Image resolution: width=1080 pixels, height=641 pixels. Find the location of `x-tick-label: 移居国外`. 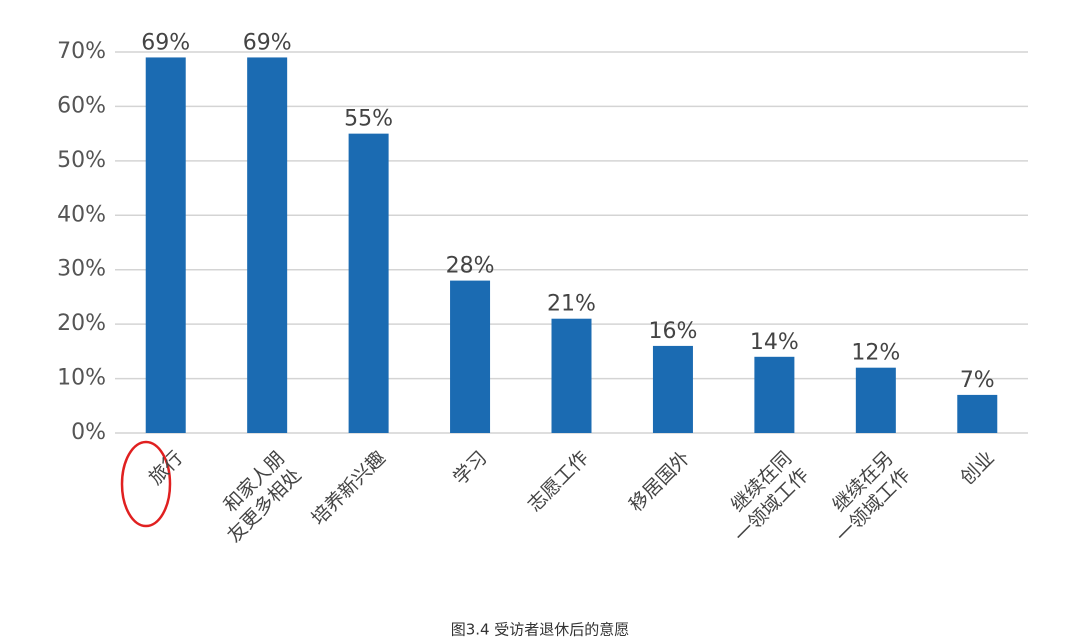

x-tick-label: 移居国外 is located at coordinates (659, 481).